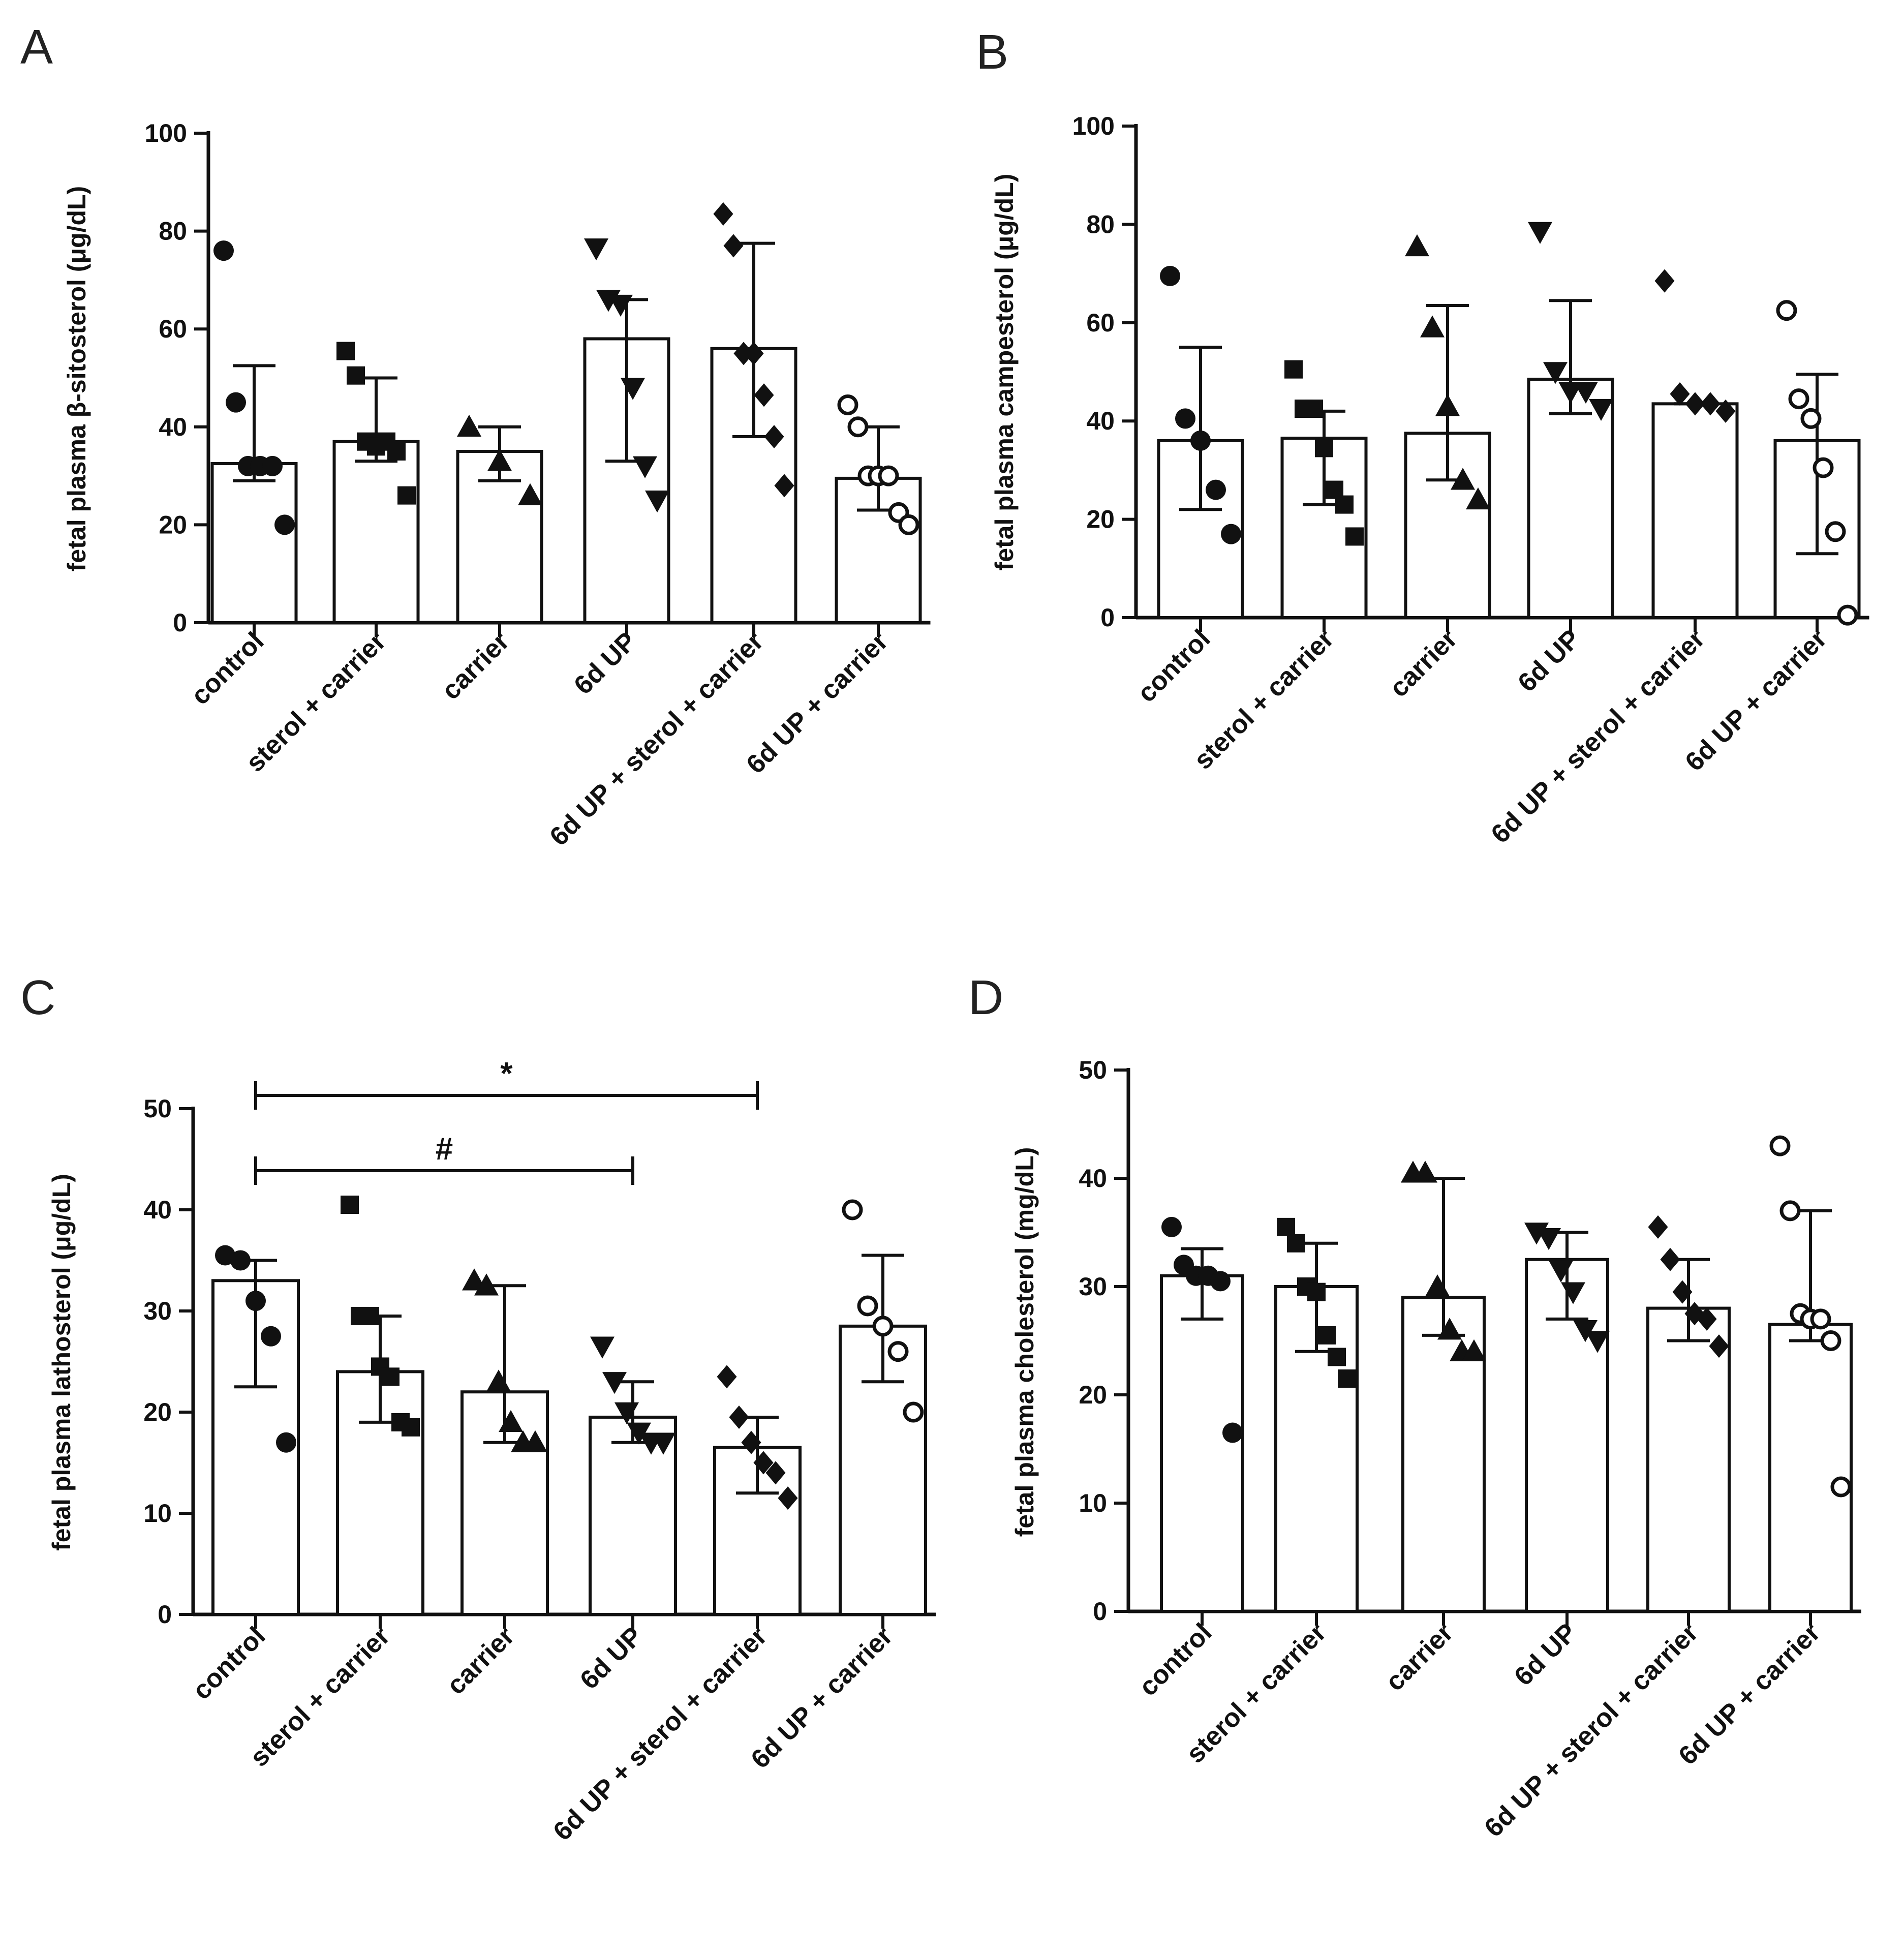 The image size is (1904, 1954). I want to click on panel-letter: A, so click(36, 47).